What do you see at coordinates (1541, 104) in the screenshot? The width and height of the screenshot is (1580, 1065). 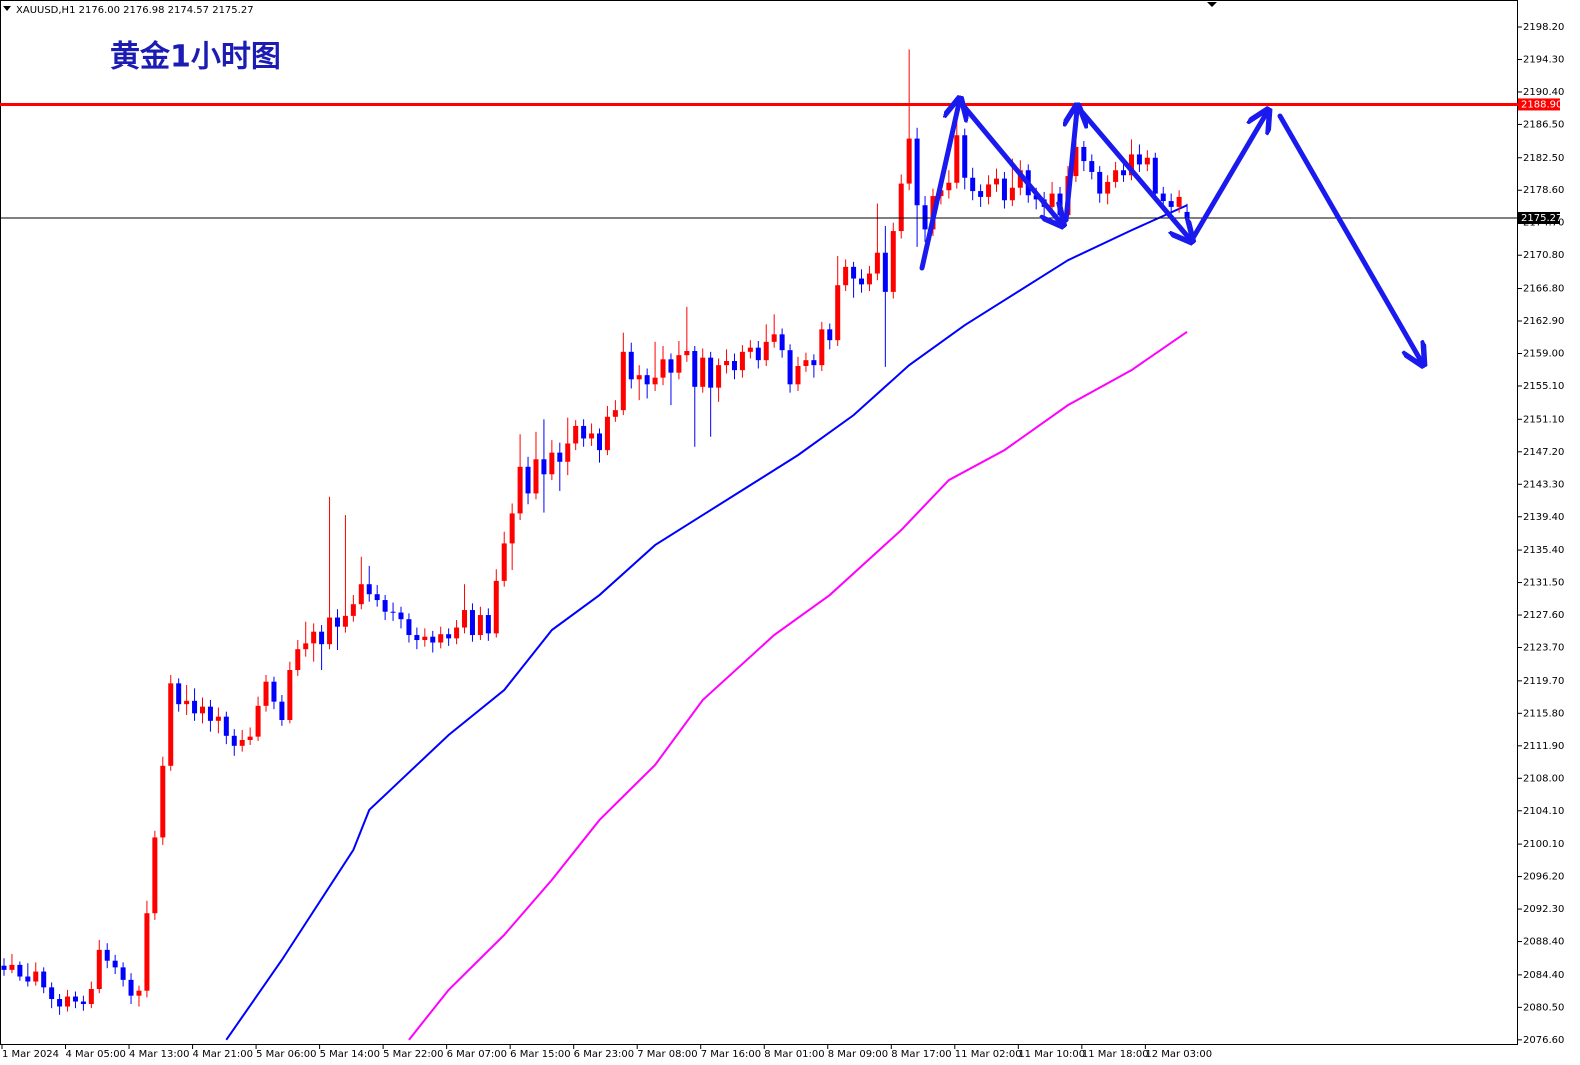 I see `price-label: 2188.90` at bounding box center [1541, 104].